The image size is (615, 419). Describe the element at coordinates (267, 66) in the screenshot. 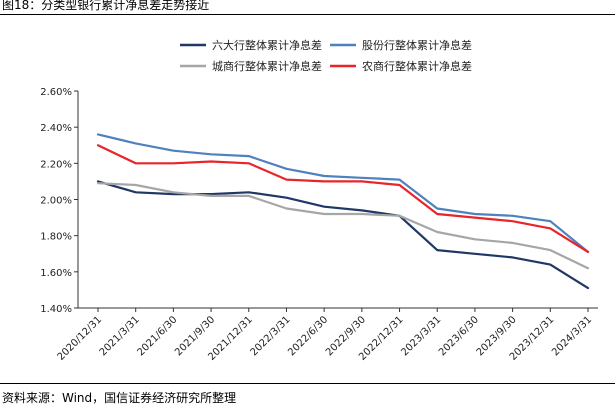

I see `legend-label: 城商行整体累计净息差` at that location.